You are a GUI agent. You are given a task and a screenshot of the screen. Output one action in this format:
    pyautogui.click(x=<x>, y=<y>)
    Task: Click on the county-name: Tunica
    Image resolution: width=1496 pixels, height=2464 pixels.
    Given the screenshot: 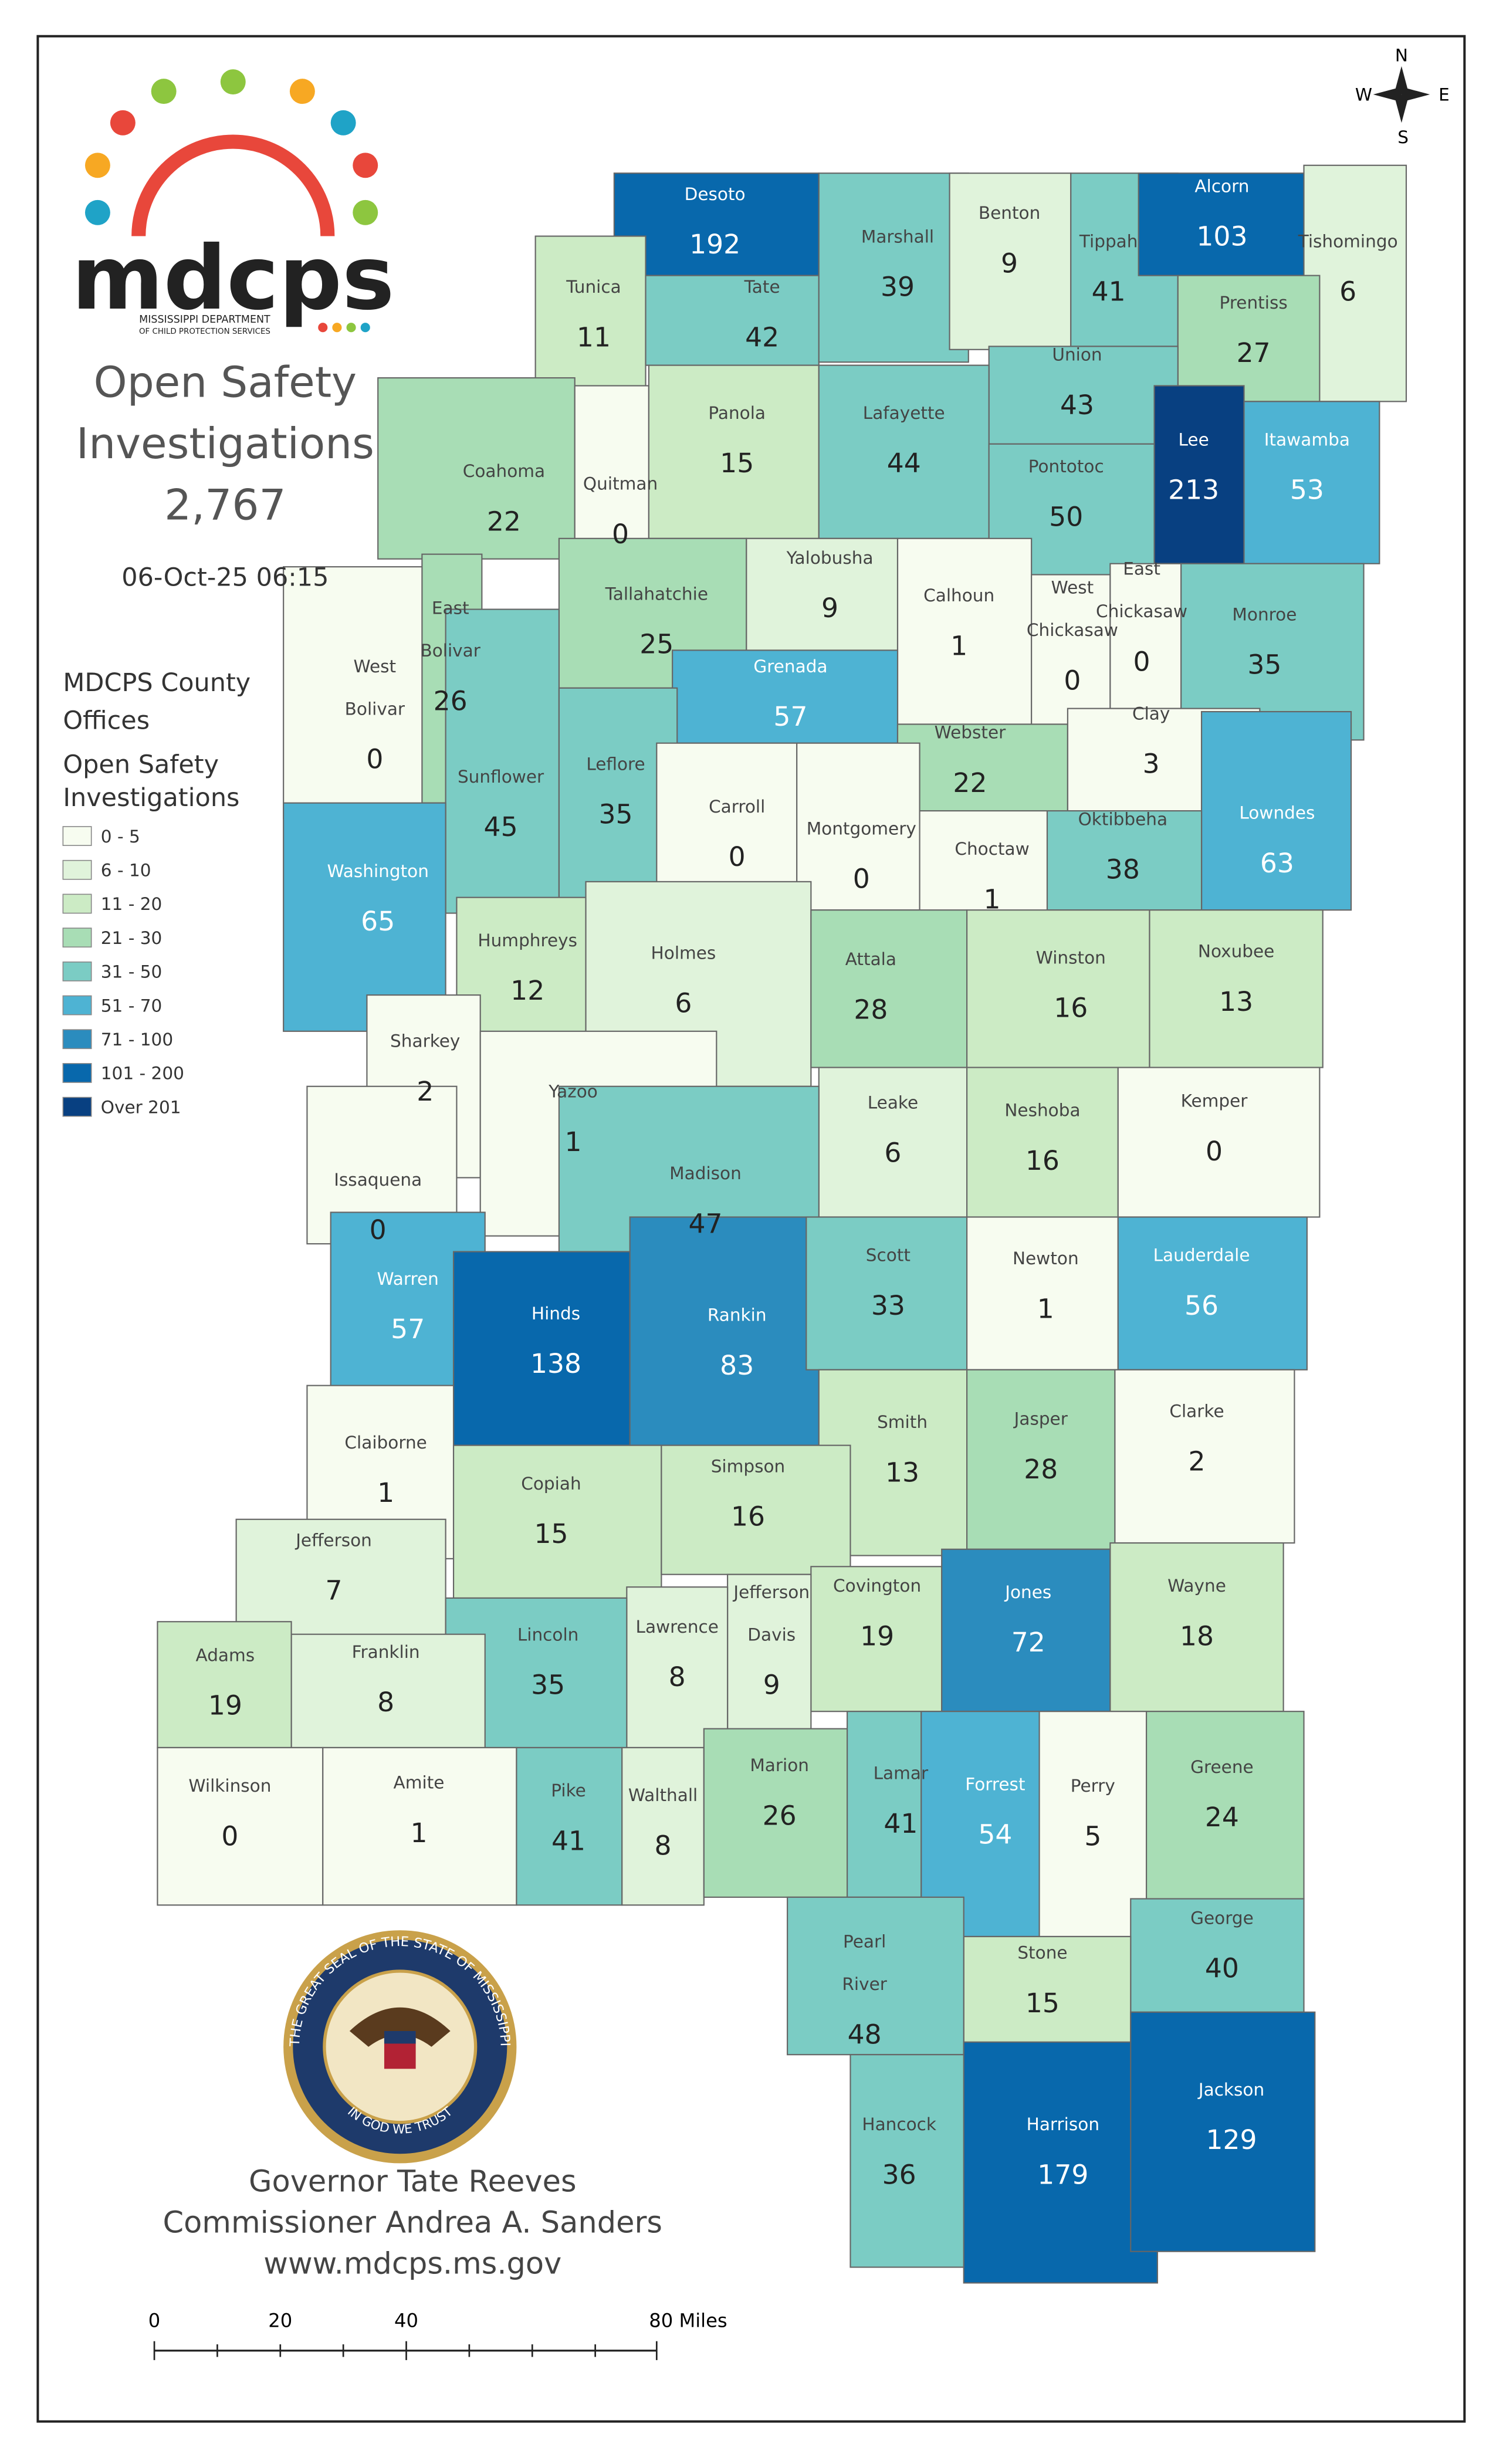 What is the action you would take?
    pyautogui.click(x=593, y=287)
    